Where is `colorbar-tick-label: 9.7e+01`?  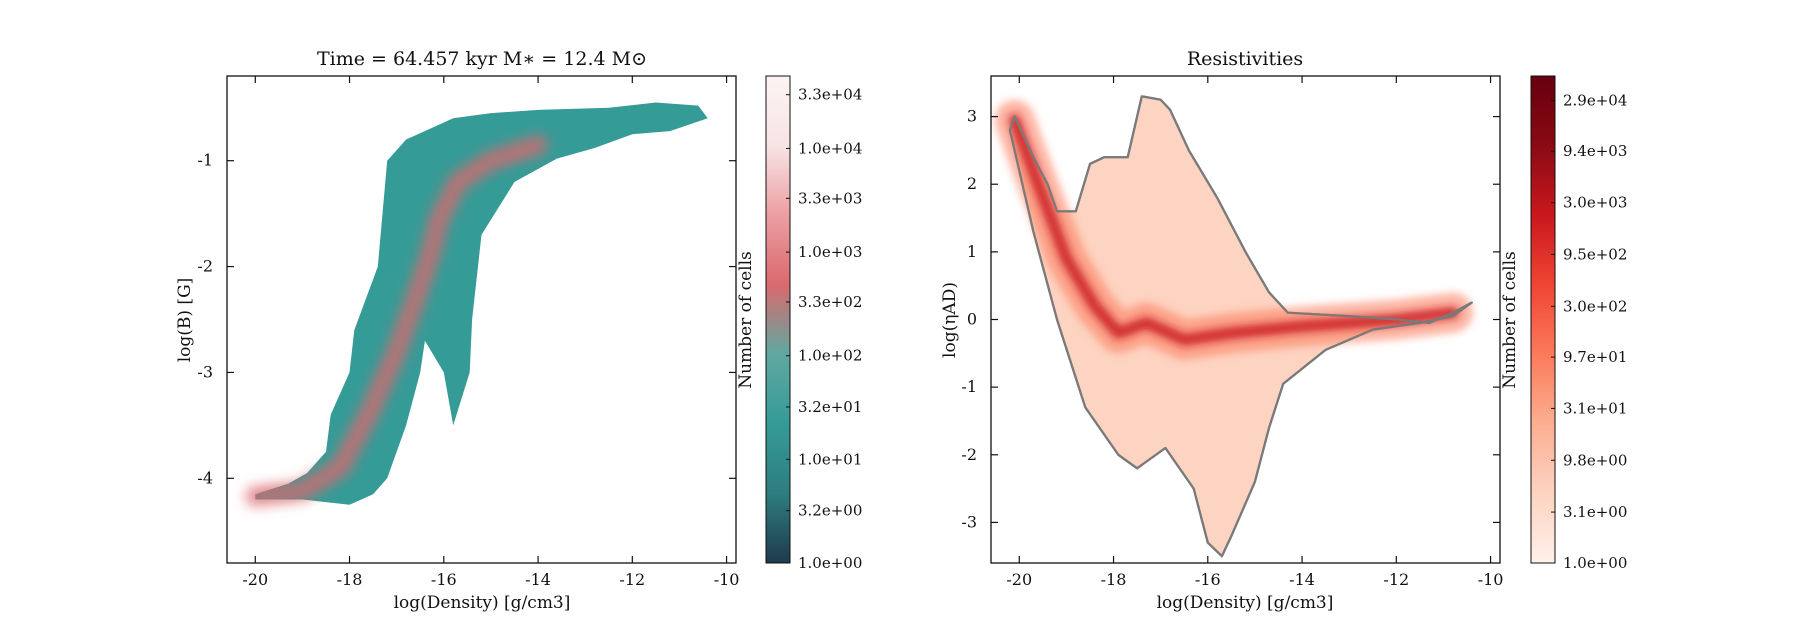
colorbar-tick-label: 9.7e+01 is located at coordinates (1595, 357).